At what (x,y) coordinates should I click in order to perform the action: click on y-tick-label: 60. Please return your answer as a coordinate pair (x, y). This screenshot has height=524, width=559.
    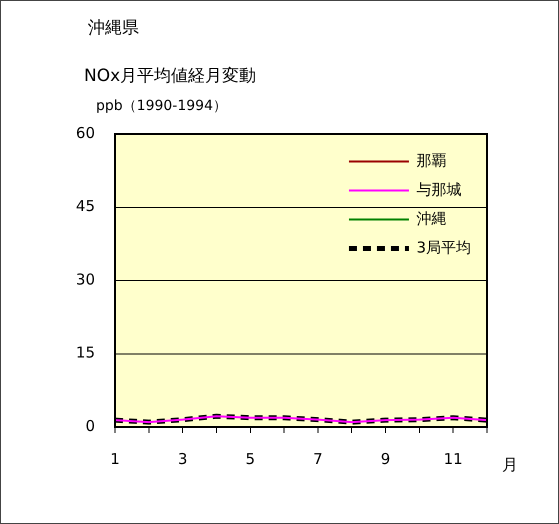
    Looking at the image, I should click on (85, 133).